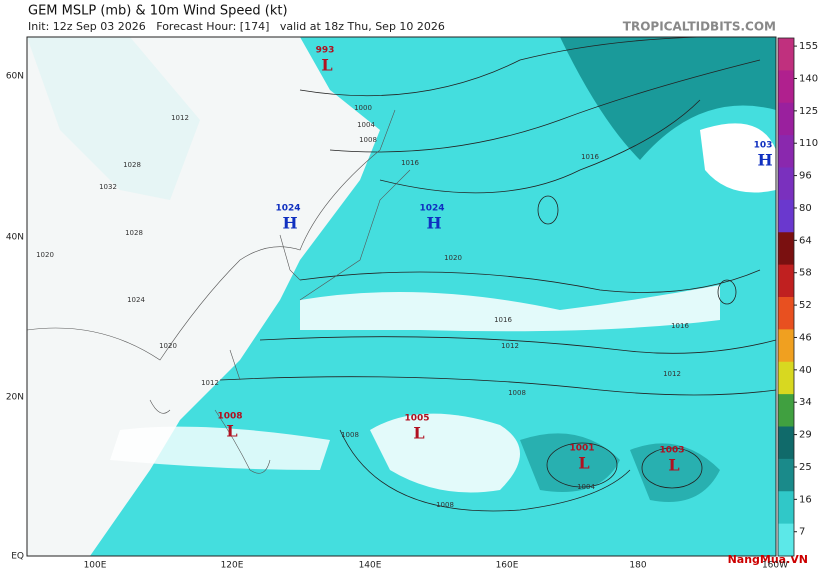 Image resolution: width=819 pixels, height=577 pixels. I want to click on lon-label: 180, so click(637, 566).